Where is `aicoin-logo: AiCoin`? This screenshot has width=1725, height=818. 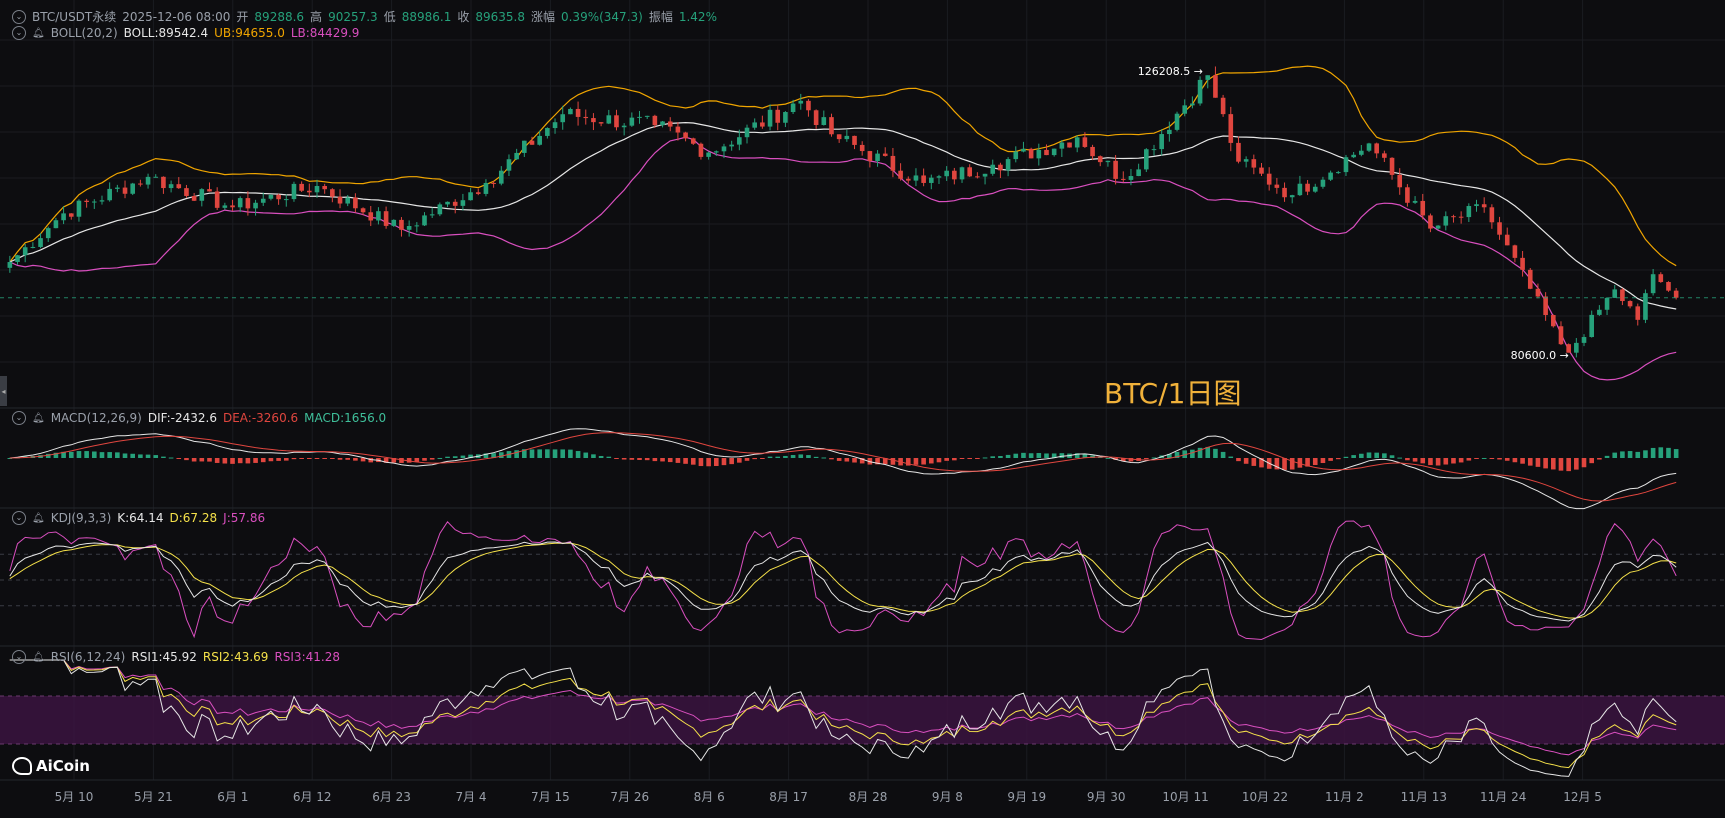
aicoin-logo: AiCoin is located at coordinates (51, 766).